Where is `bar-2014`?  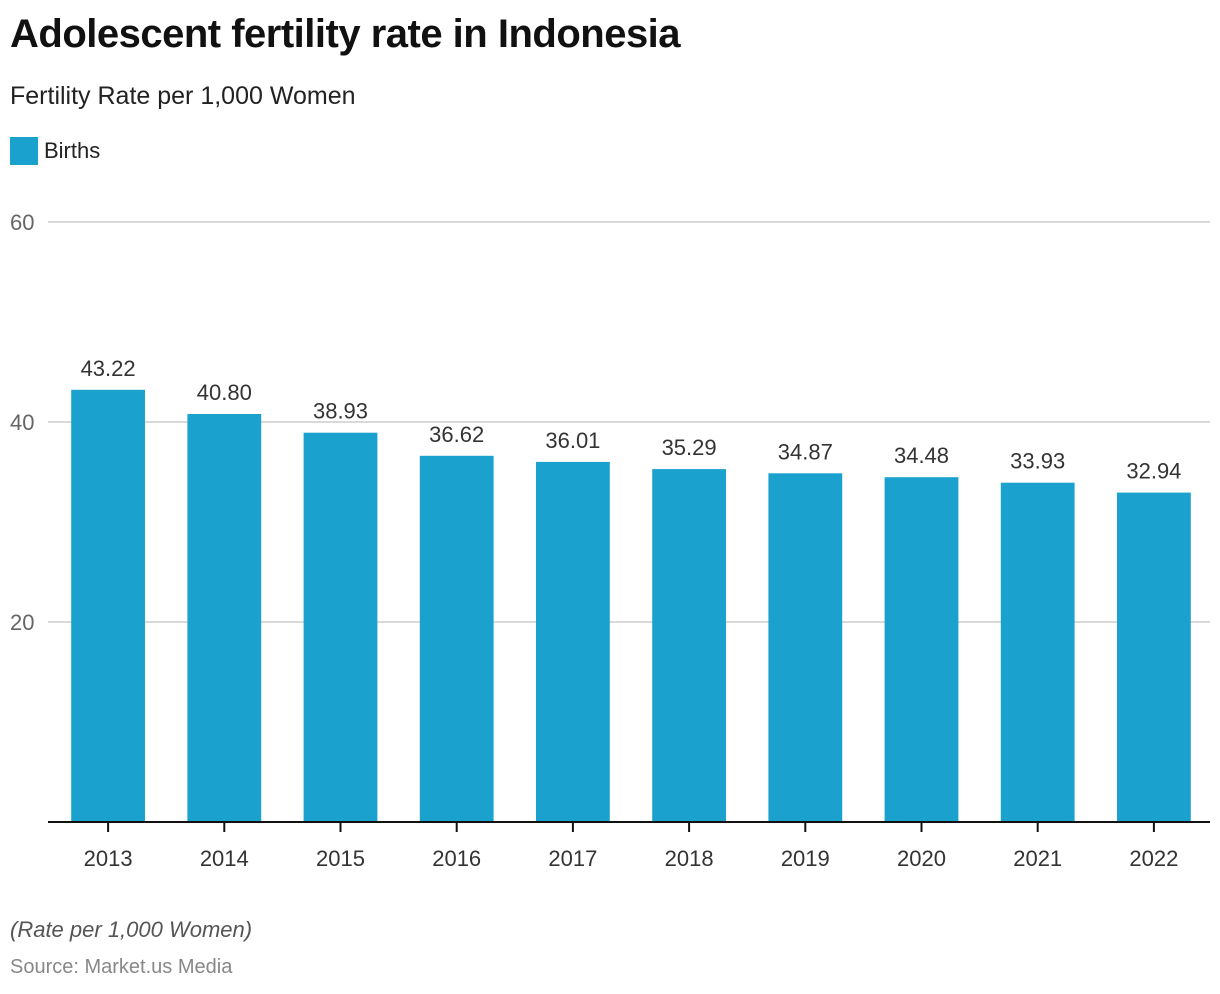
bar-2014 is located at coordinates (224, 618).